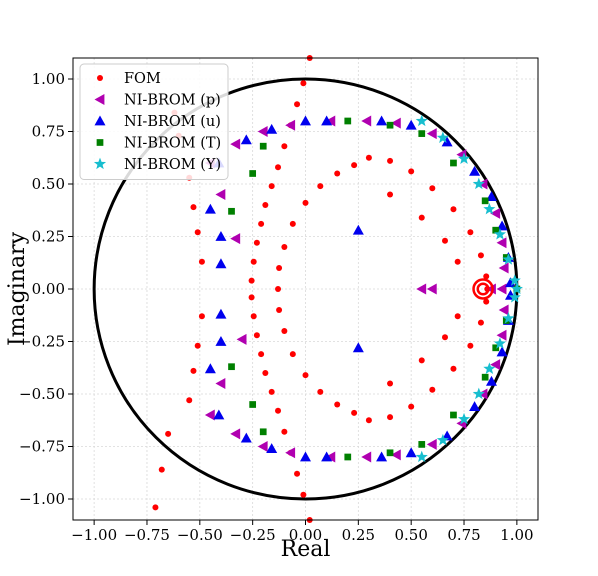 Image resolution: width=598 pixels, height=576 pixels. Describe the element at coordinates (305, 535) in the screenshot. I see `x-tick-label: 0.00` at that location.